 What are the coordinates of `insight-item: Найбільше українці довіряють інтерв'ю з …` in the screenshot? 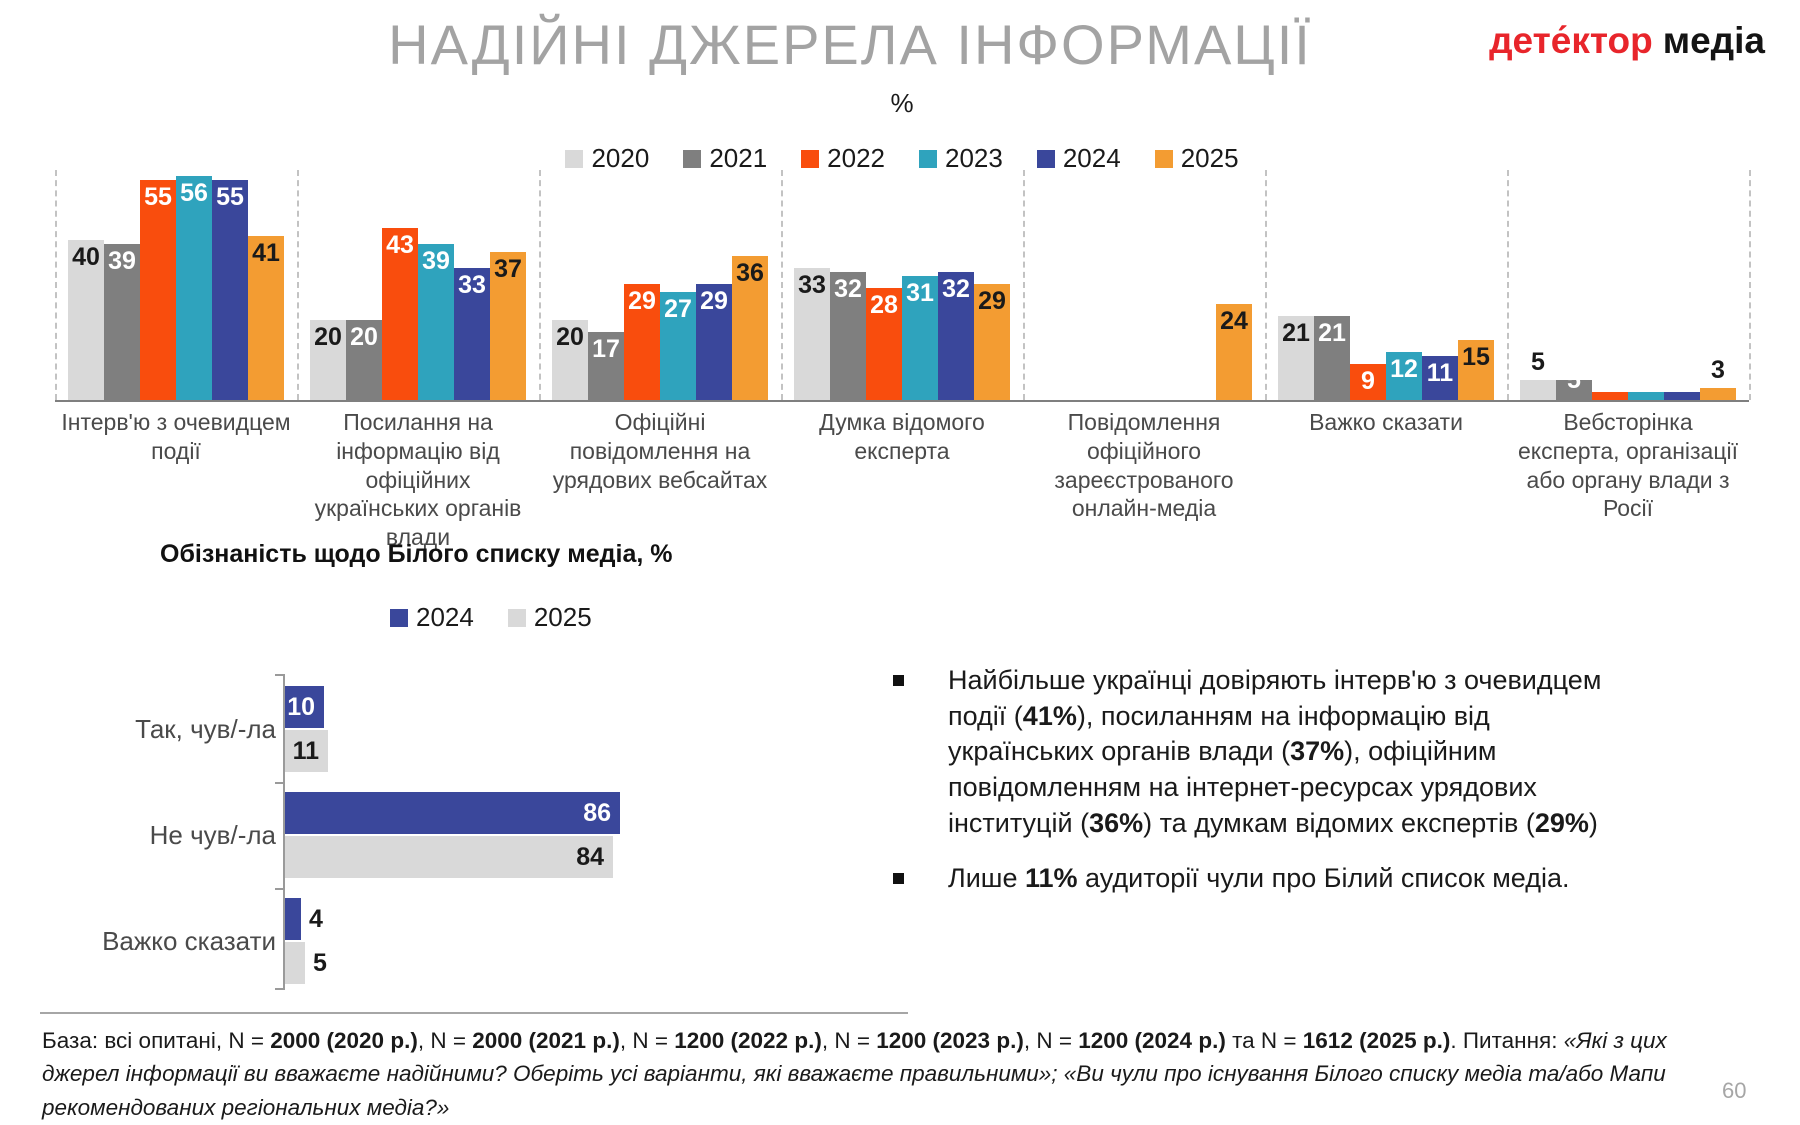 It's located at (1252, 752).